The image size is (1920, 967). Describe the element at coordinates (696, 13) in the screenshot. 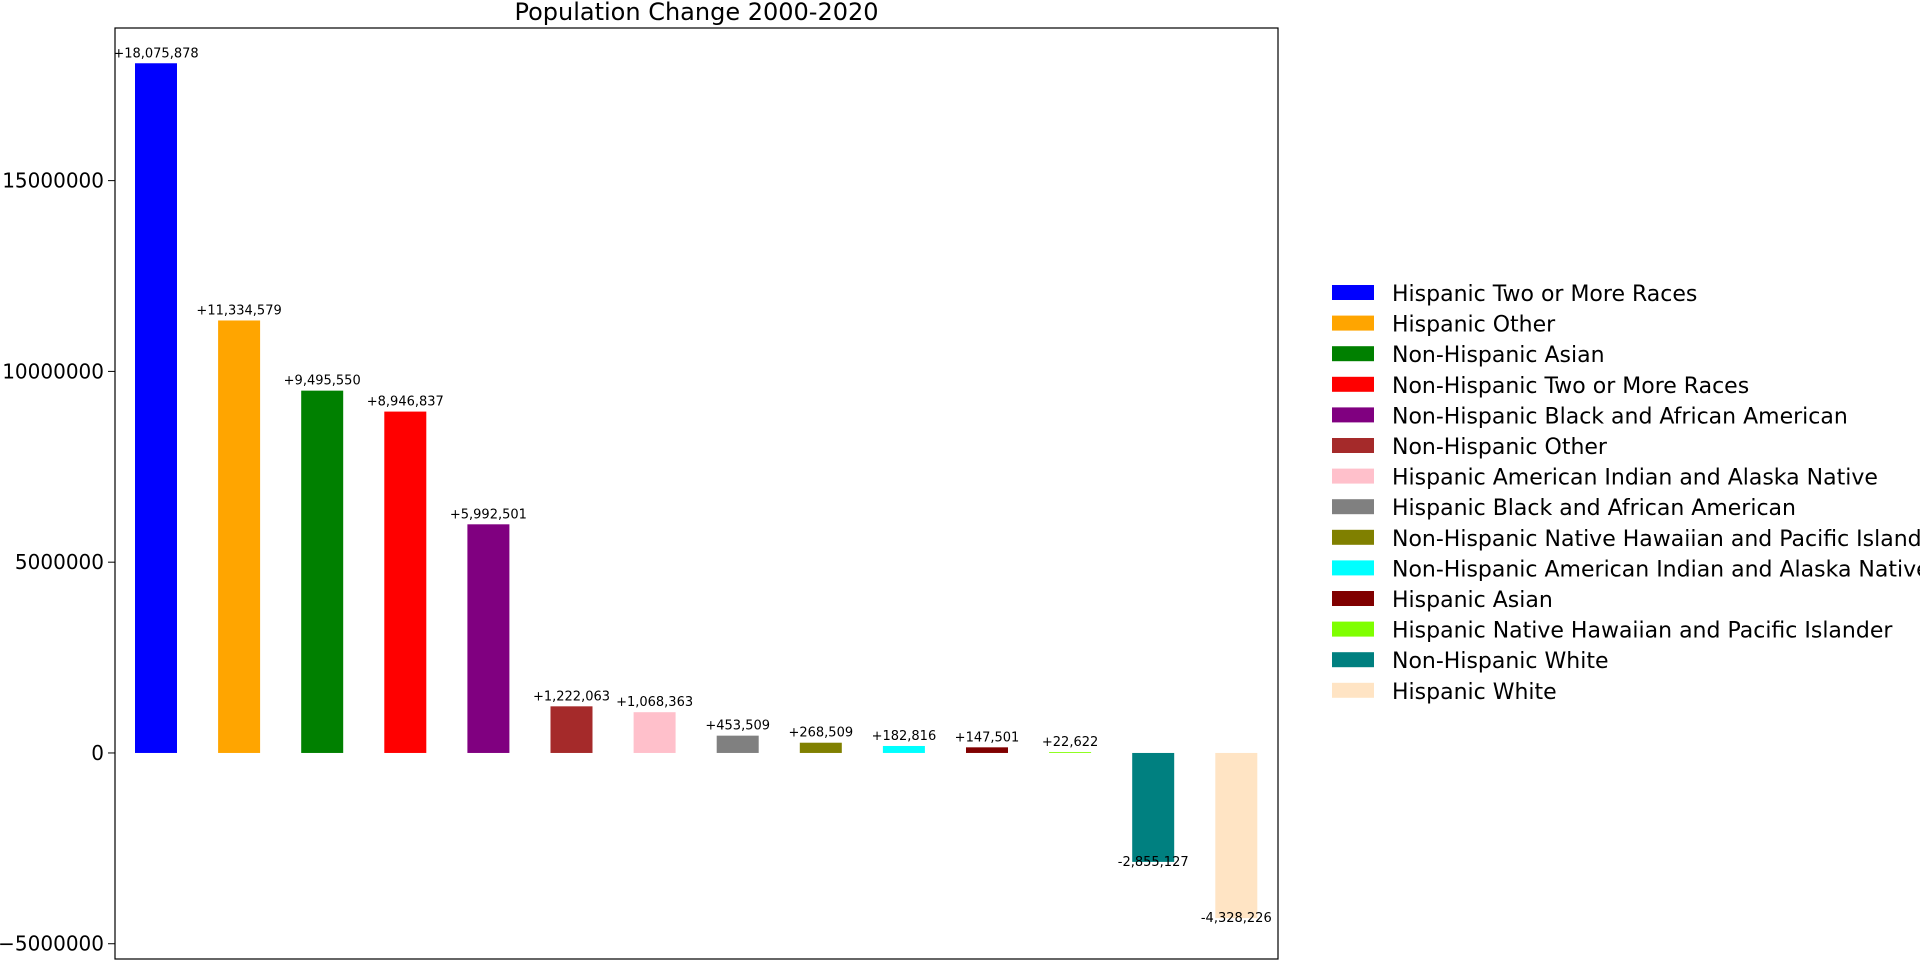

I see `chart-title: Population Change 2000-2020` at that location.